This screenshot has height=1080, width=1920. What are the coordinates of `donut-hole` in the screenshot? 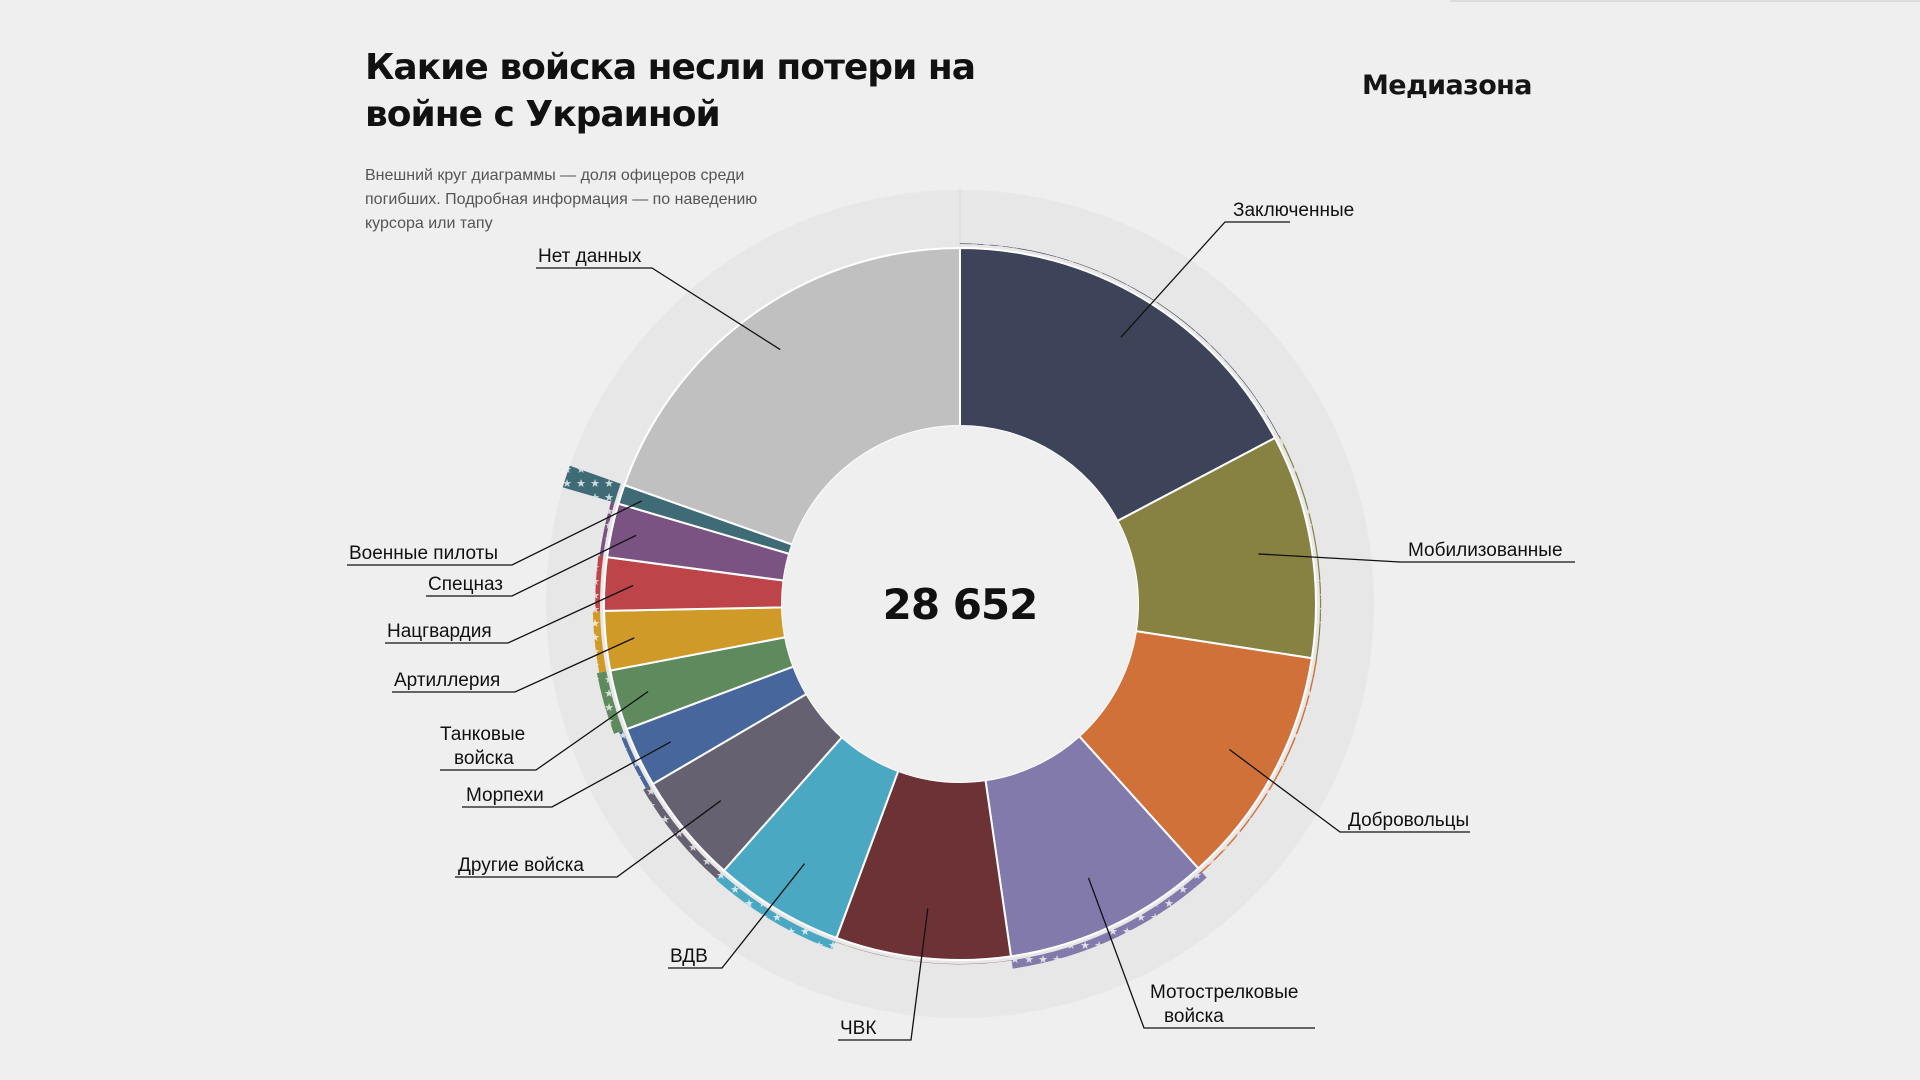 It's located at (960, 604).